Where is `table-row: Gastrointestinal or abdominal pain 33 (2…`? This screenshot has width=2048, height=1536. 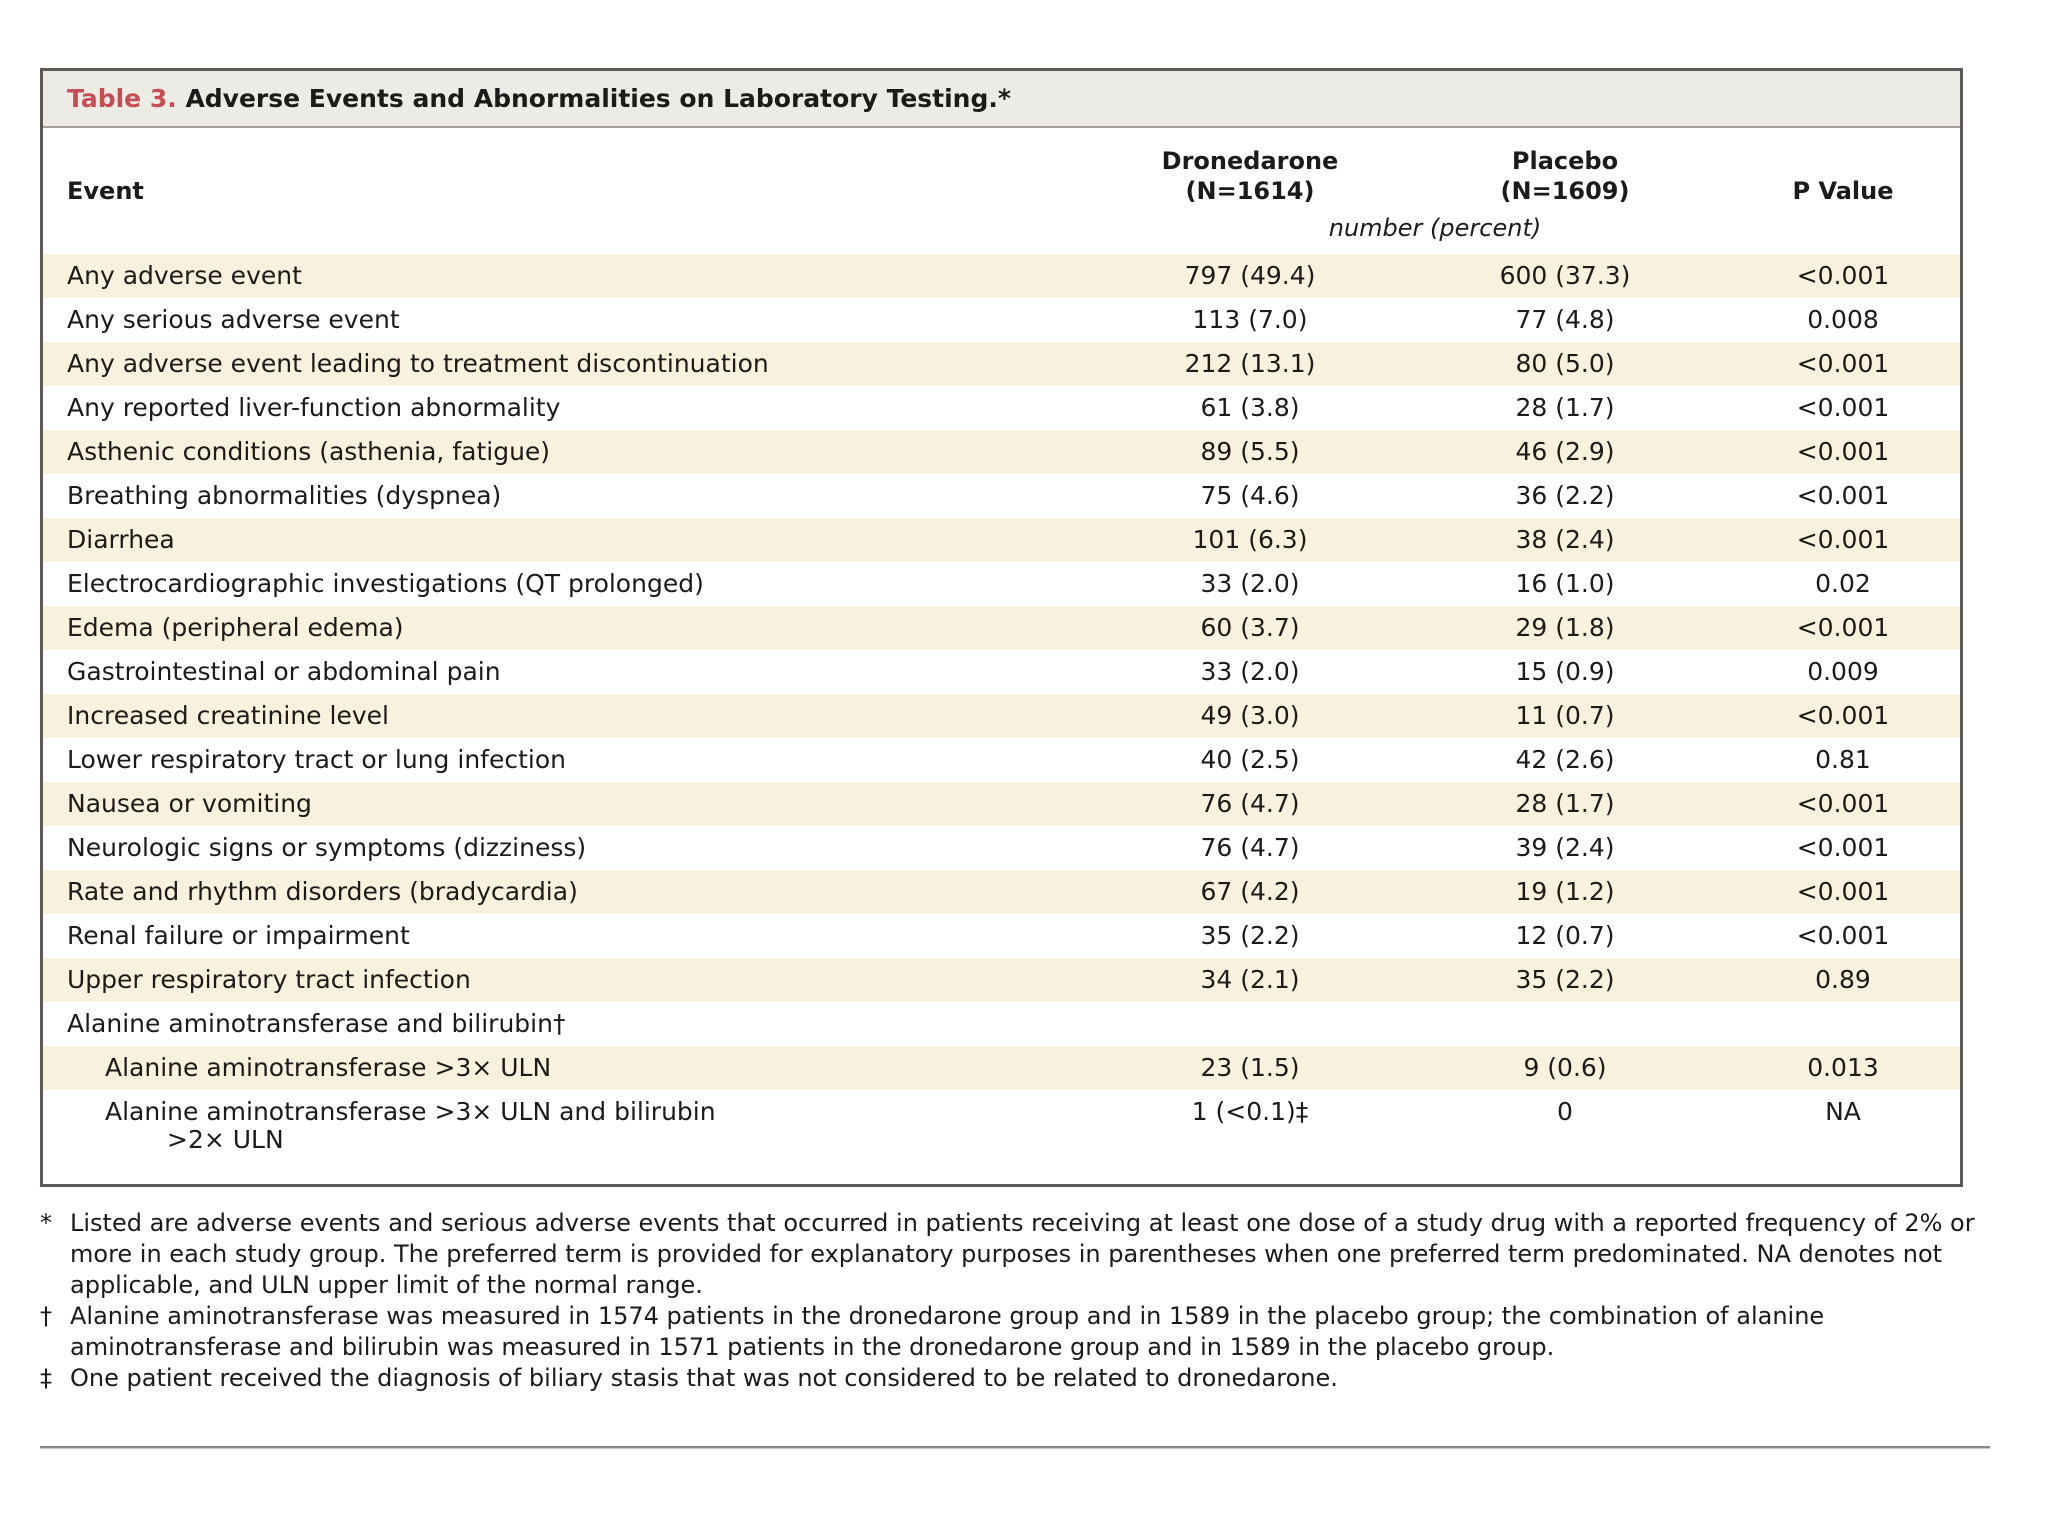
table-row: Gastrointestinal or abdominal pain 33 (2… is located at coordinates (1001, 672).